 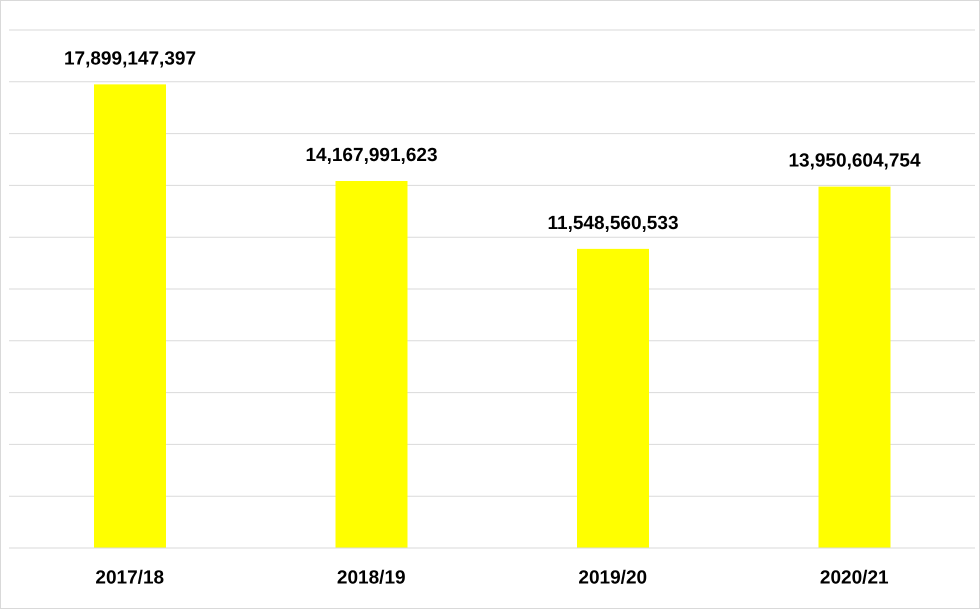 What do you see at coordinates (613, 223) in the screenshot?
I see `data-label: 11,548,560,533` at bounding box center [613, 223].